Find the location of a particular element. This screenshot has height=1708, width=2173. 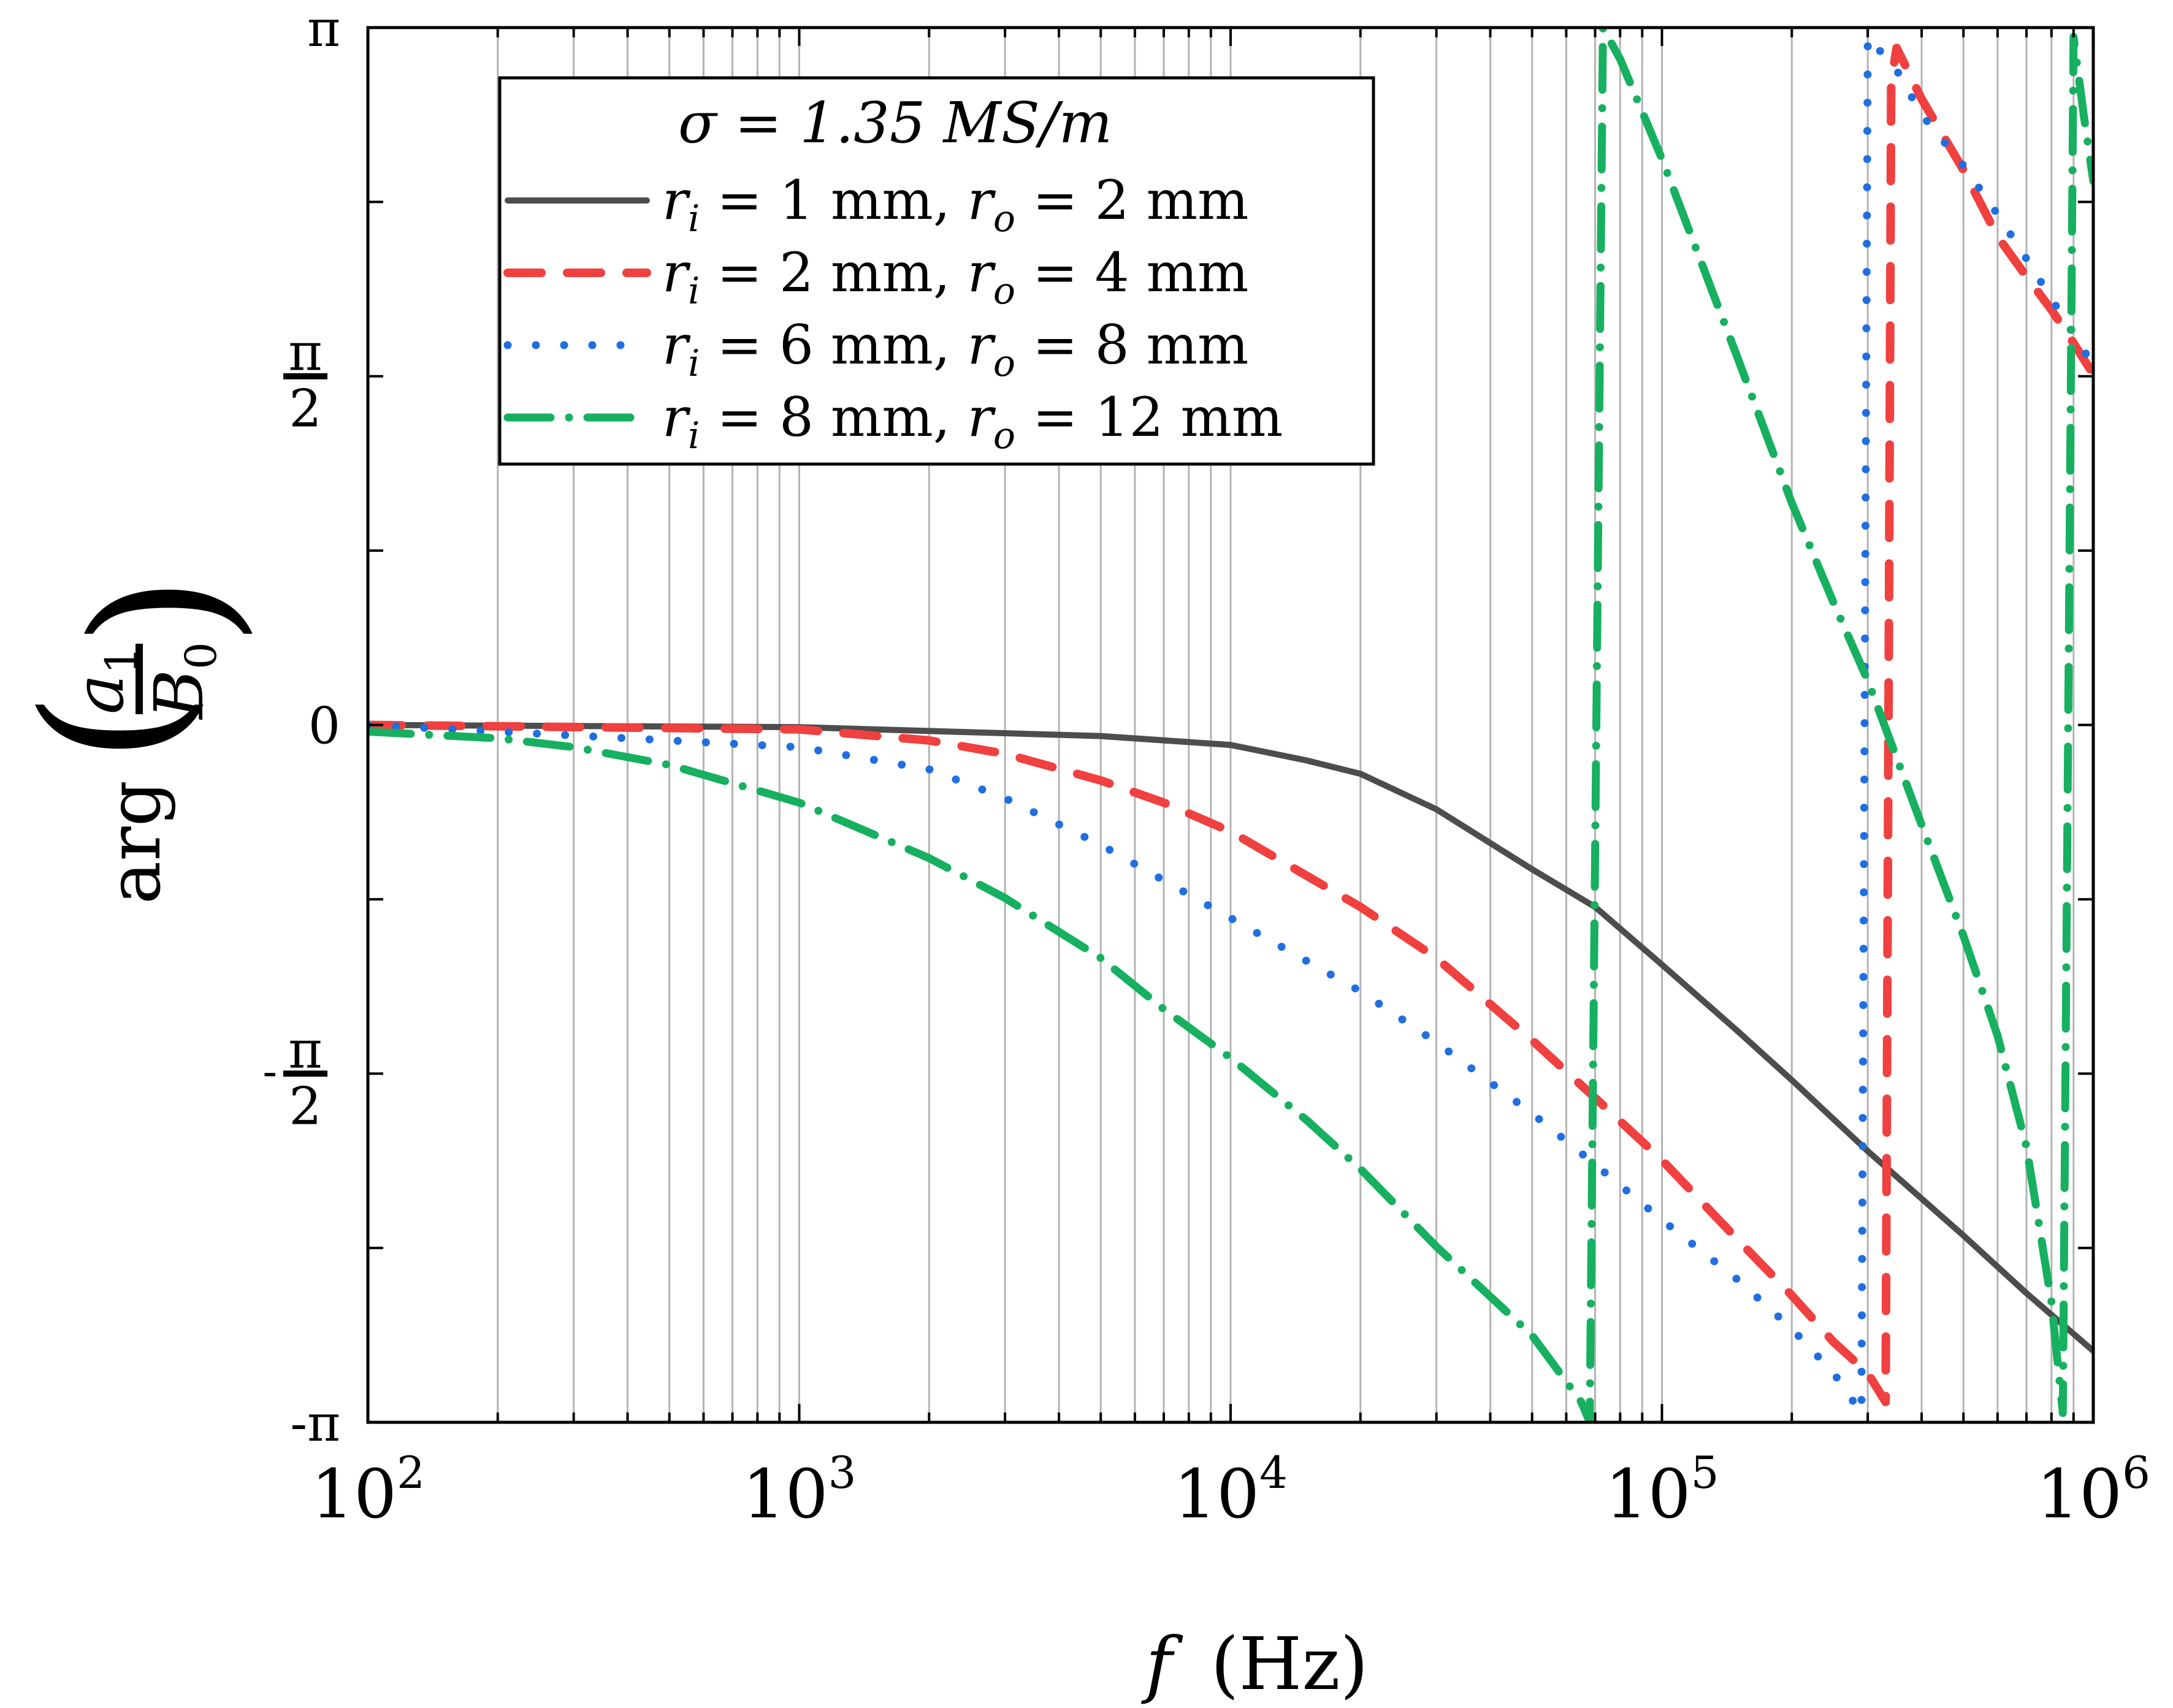

y-axis-label-func: arg is located at coordinates (134, 842).